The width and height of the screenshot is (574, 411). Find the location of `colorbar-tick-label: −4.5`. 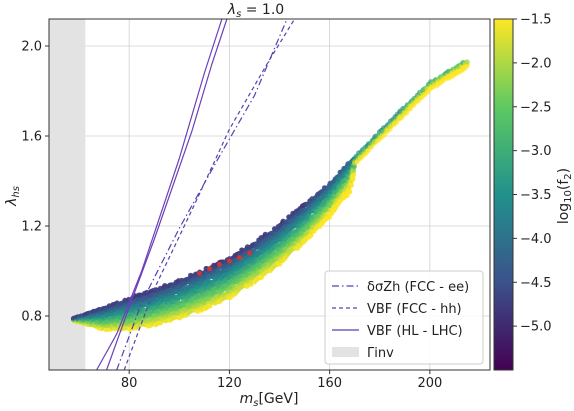

colorbar-tick-label: −4.5 is located at coordinates (536, 283).